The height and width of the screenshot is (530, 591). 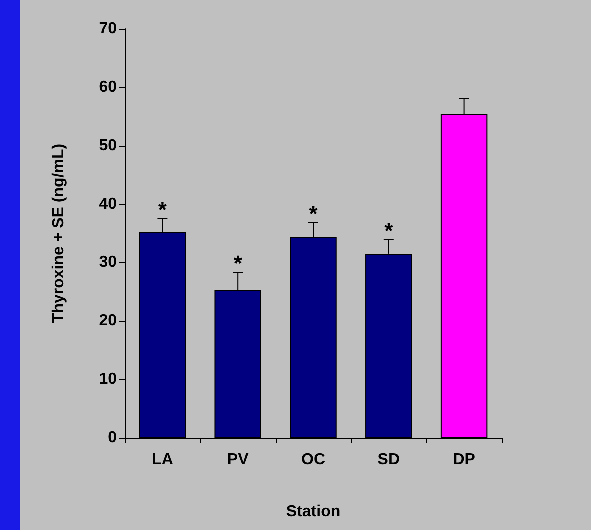 I want to click on x-tick-label: DP, so click(x=464, y=460).